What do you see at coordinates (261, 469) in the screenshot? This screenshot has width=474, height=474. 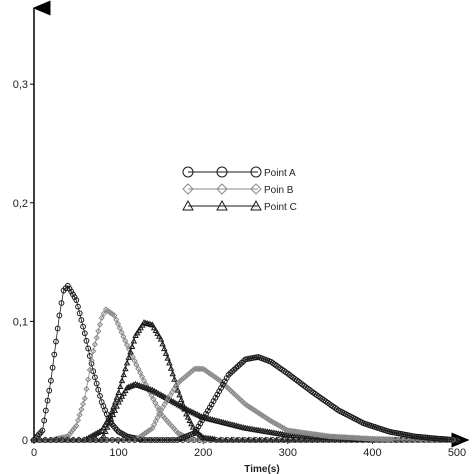 I see `x-axis-label: Time(s)` at bounding box center [261, 469].